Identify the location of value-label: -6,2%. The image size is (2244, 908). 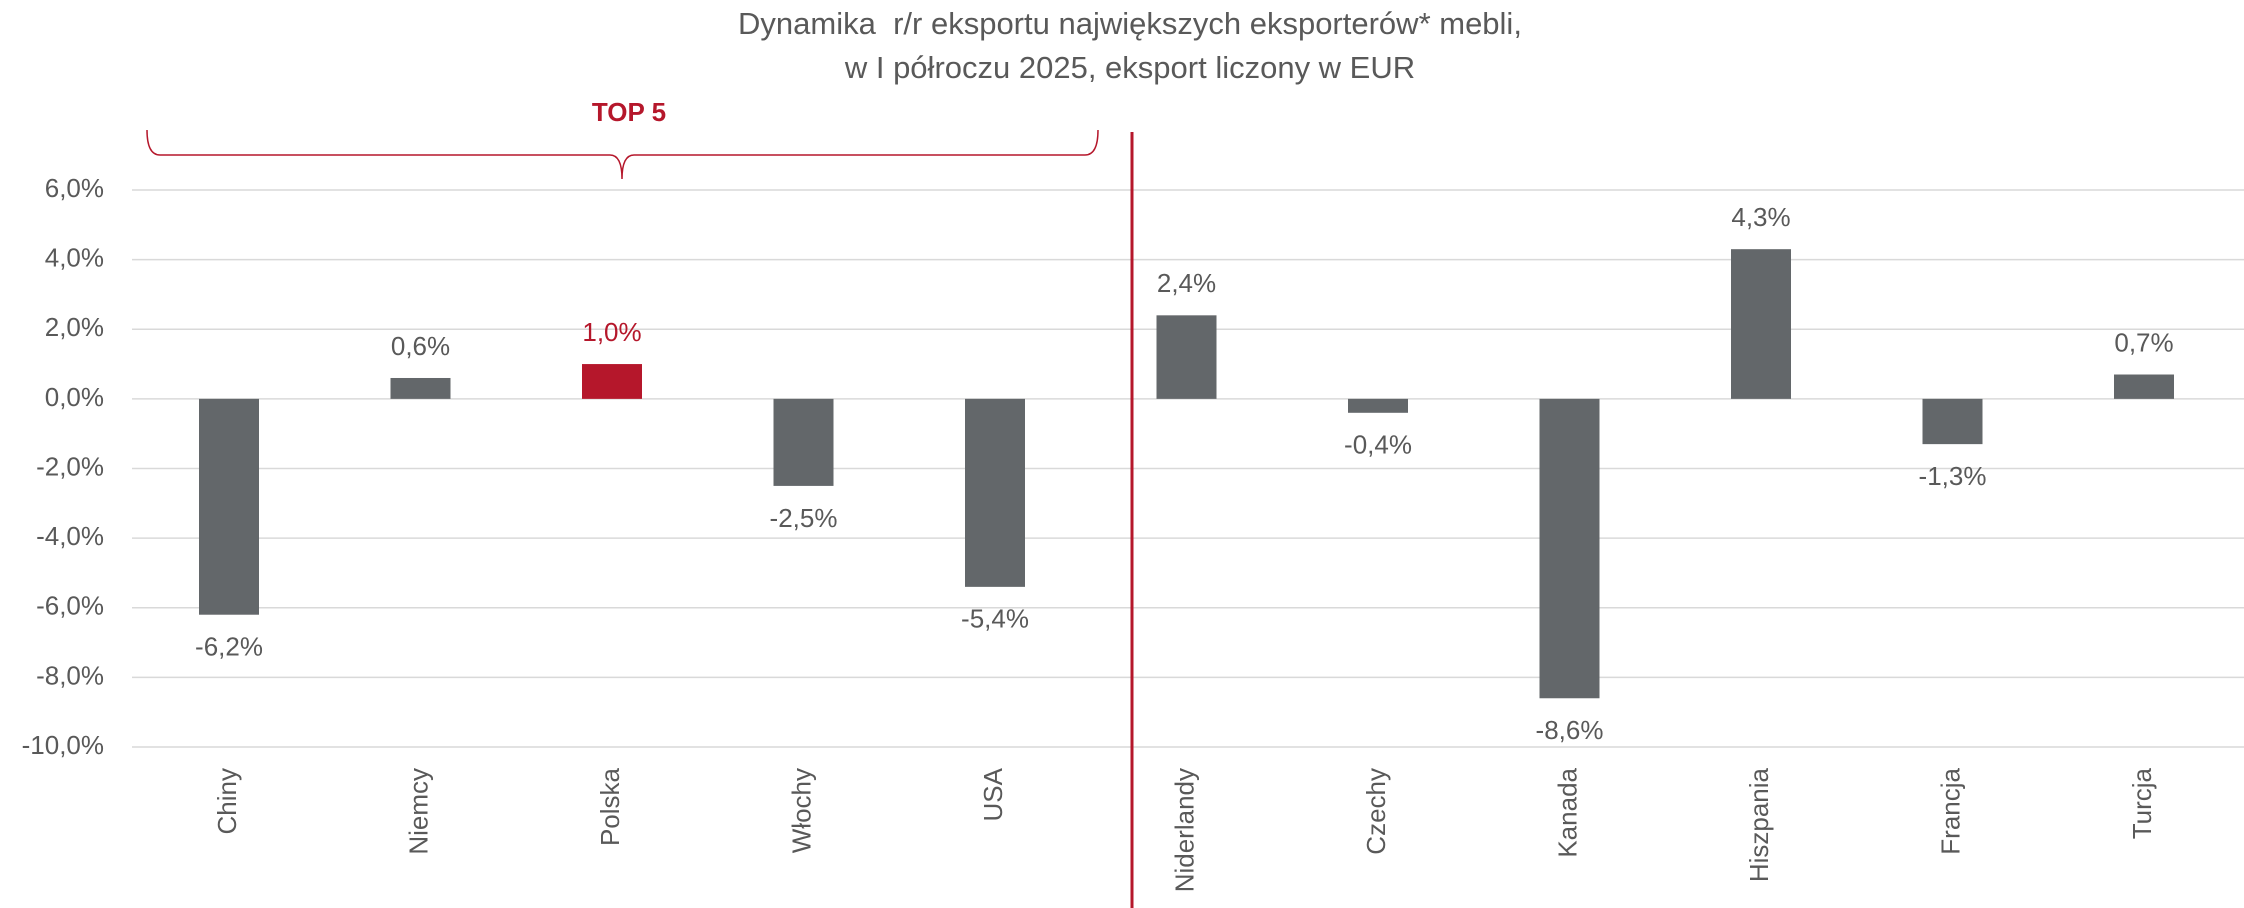
(229, 647).